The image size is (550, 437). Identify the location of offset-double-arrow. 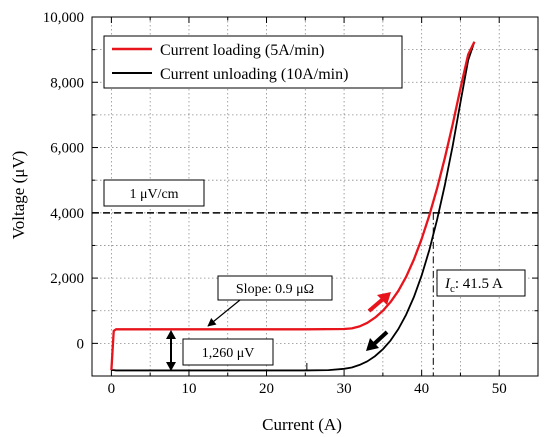
(171, 350).